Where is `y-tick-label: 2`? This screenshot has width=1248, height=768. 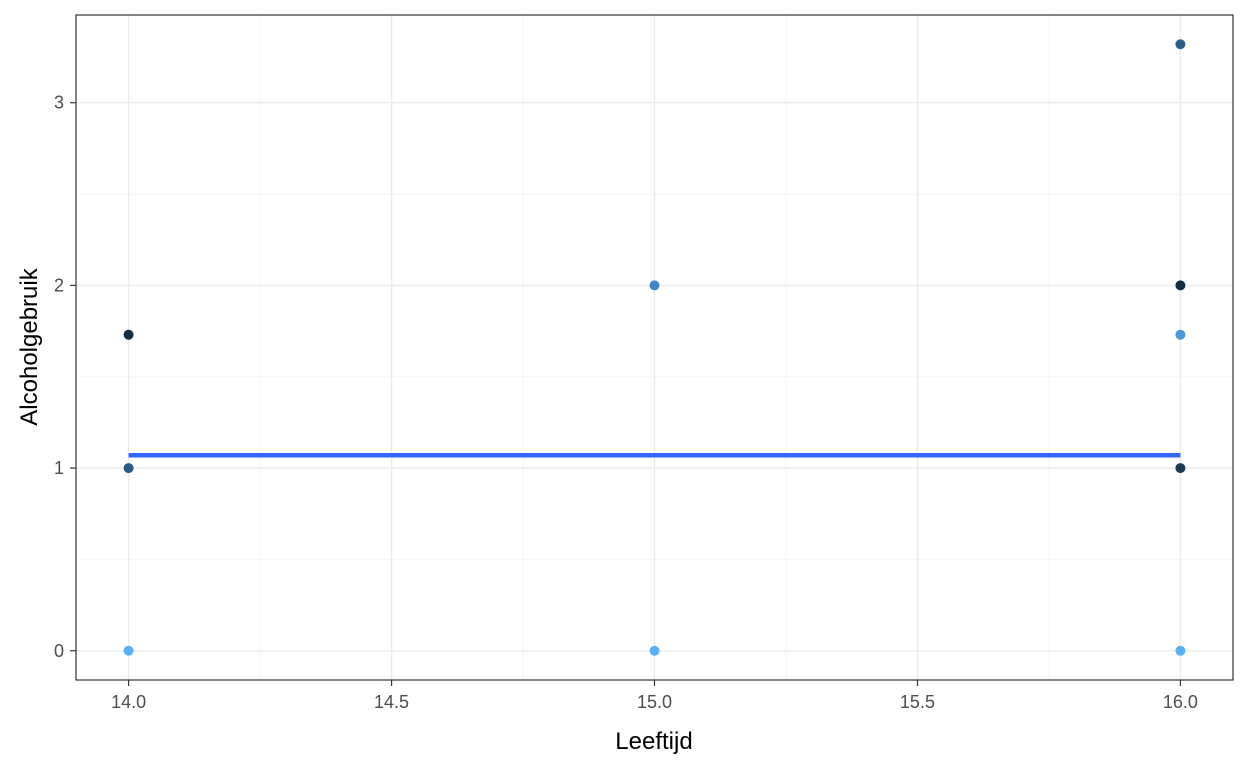
y-tick-label: 2 is located at coordinates (59, 285).